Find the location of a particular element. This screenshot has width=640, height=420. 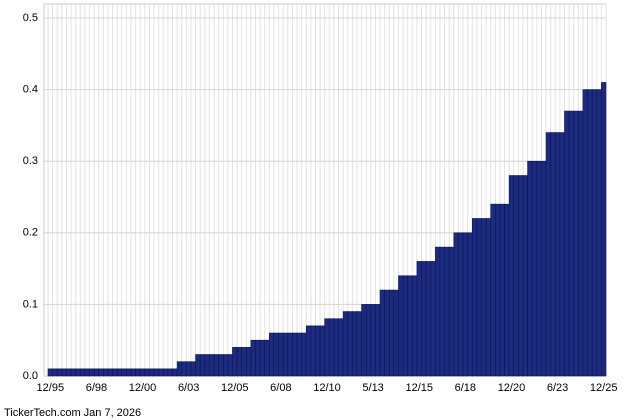

y-tick-label: 0.4 is located at coordinates (30, 90).